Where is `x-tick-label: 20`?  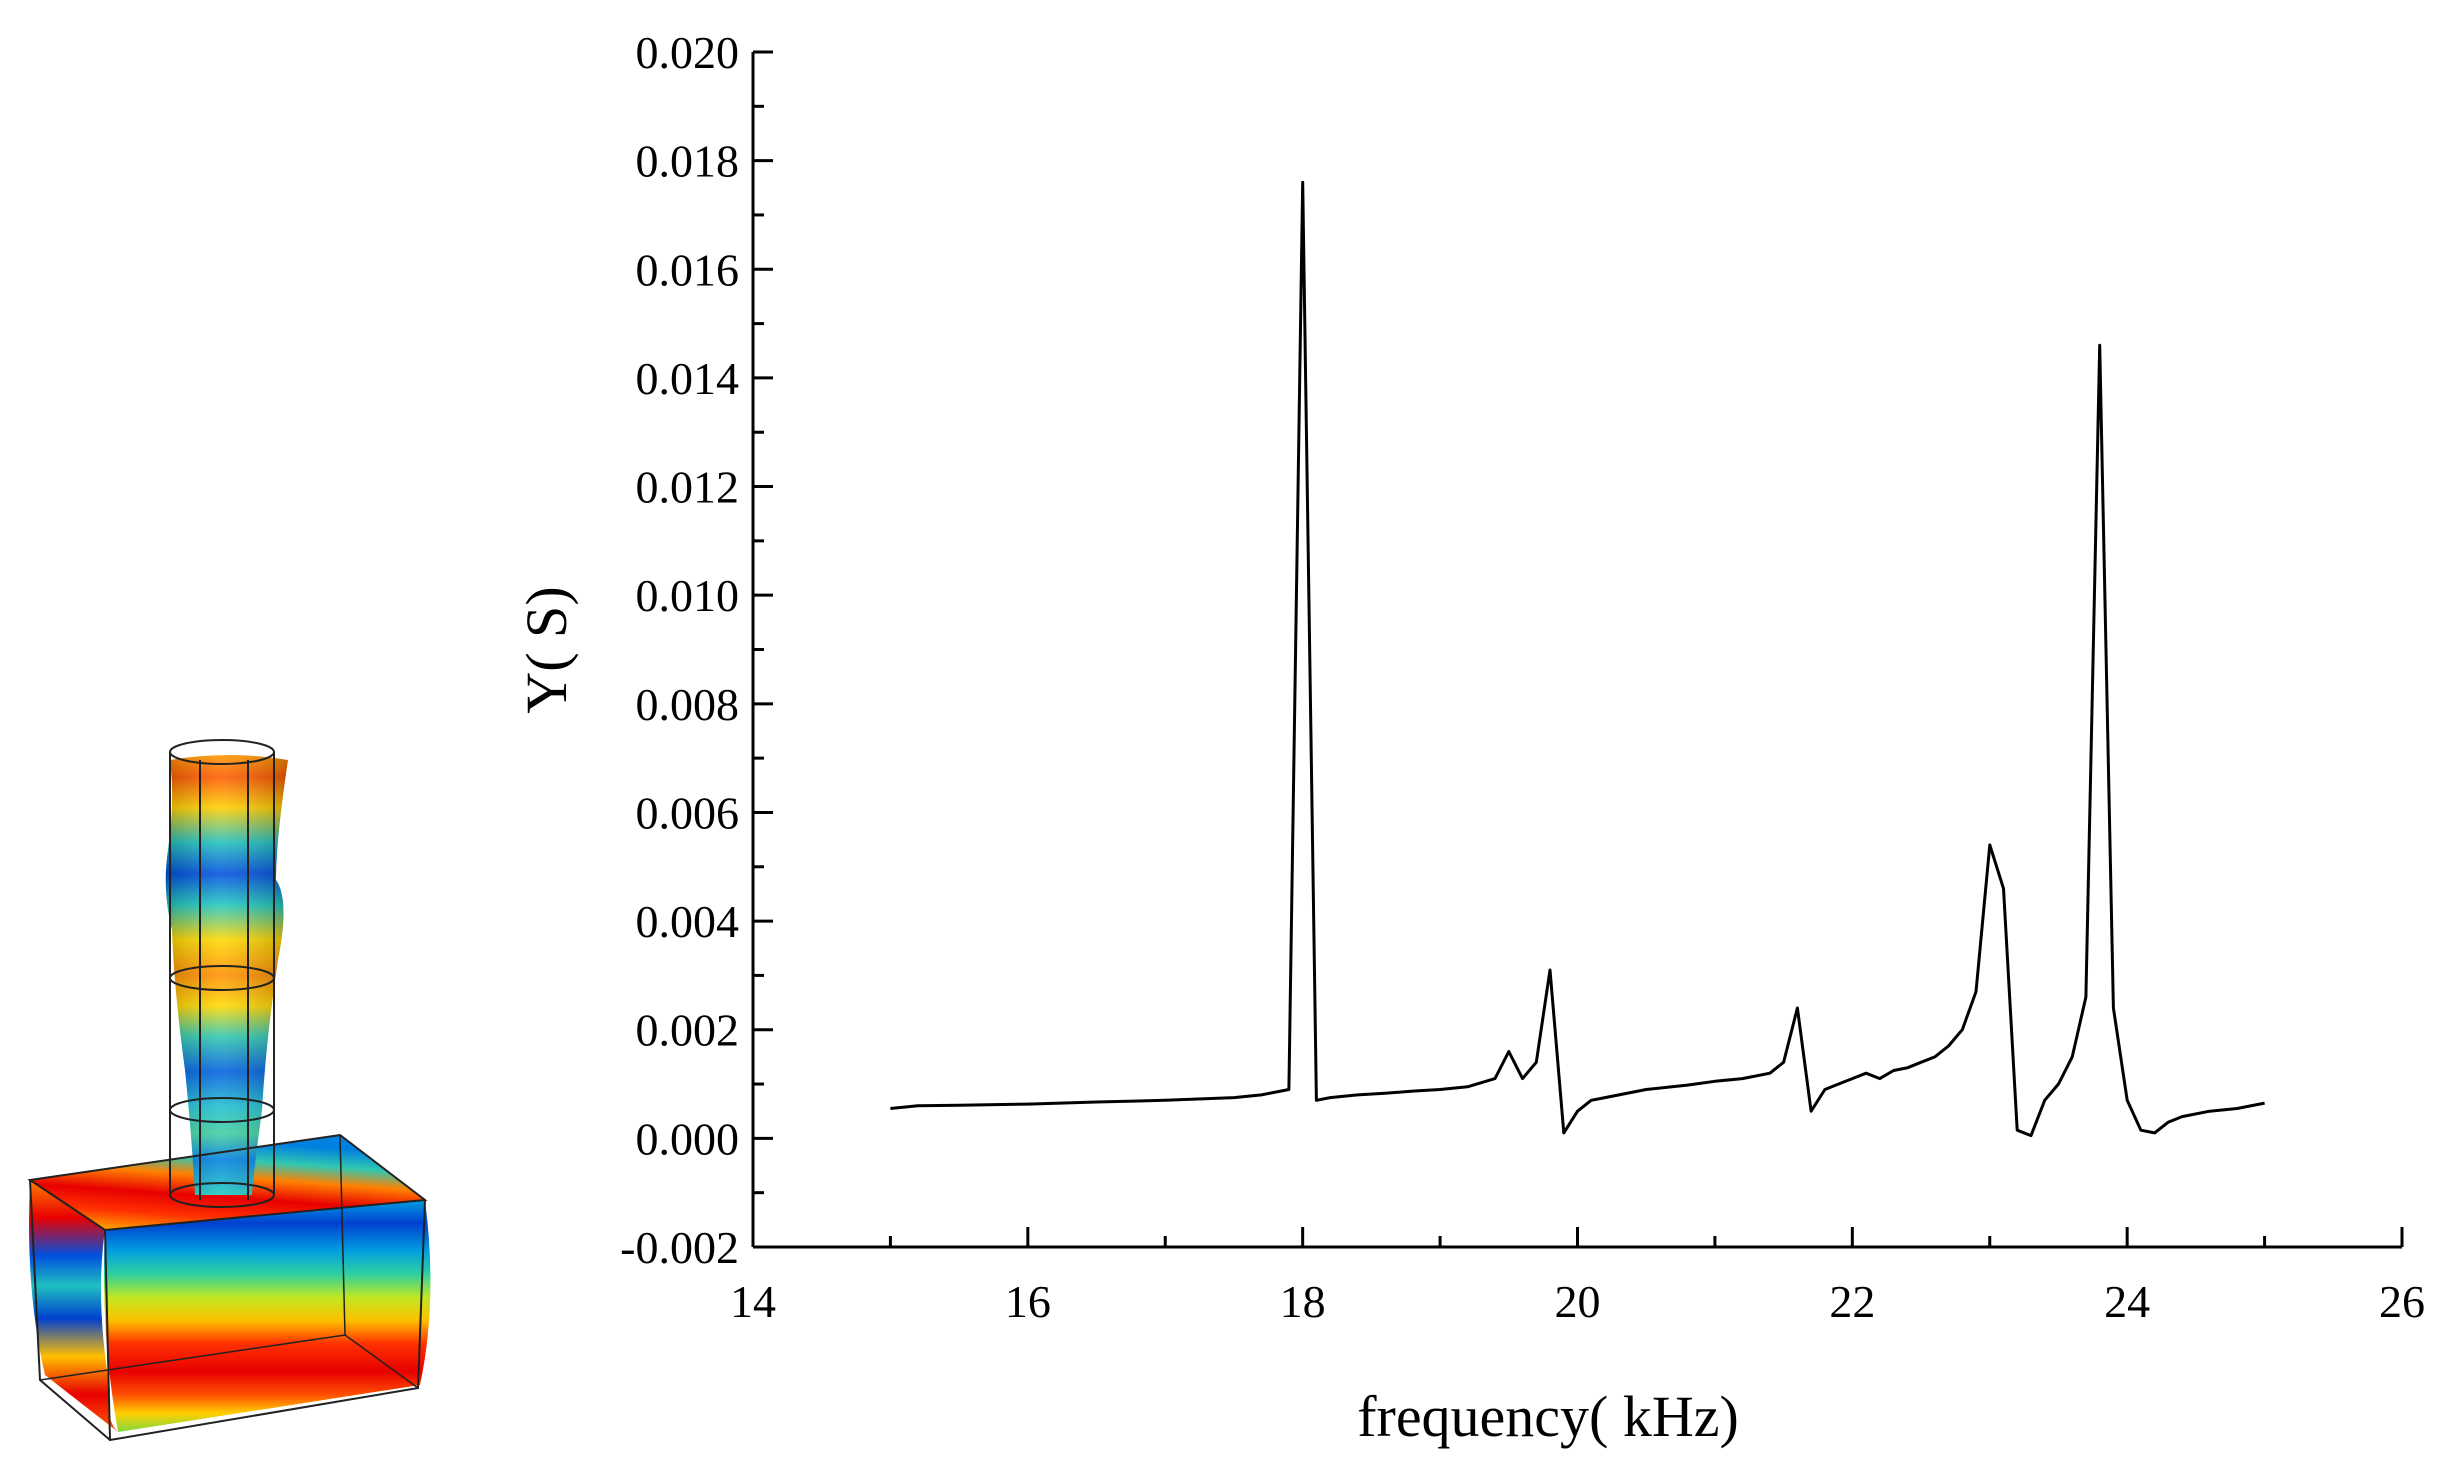
x-tick-label: 20 is located at coordinates (1578, 1301).